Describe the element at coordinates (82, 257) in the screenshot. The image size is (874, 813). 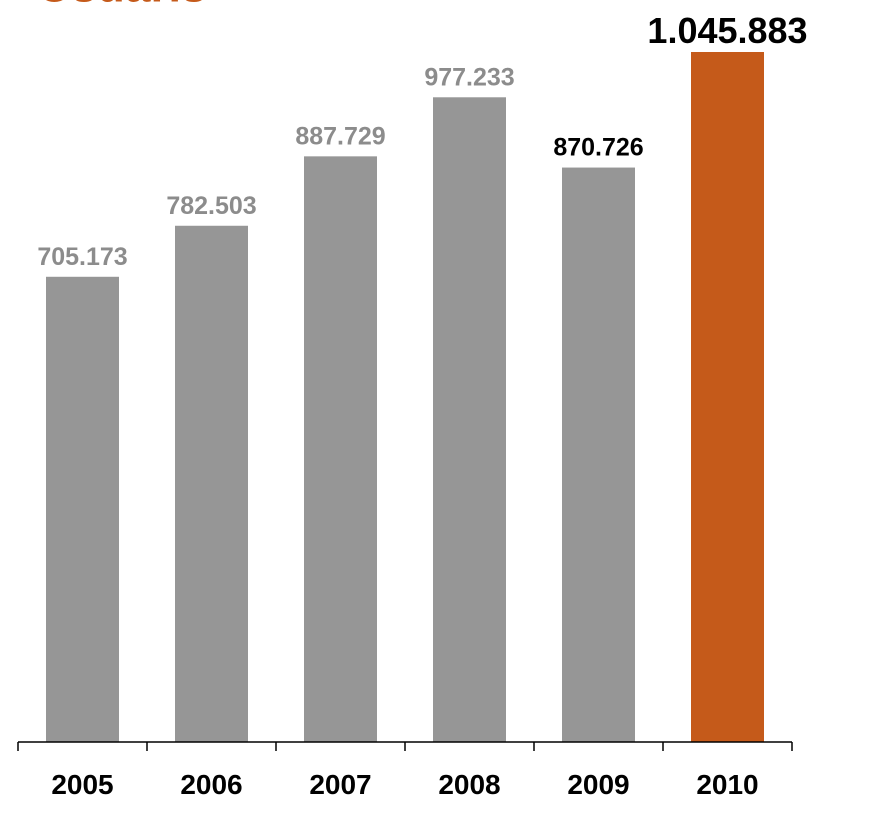
I see `value-label-2005: 705.173` at that location.